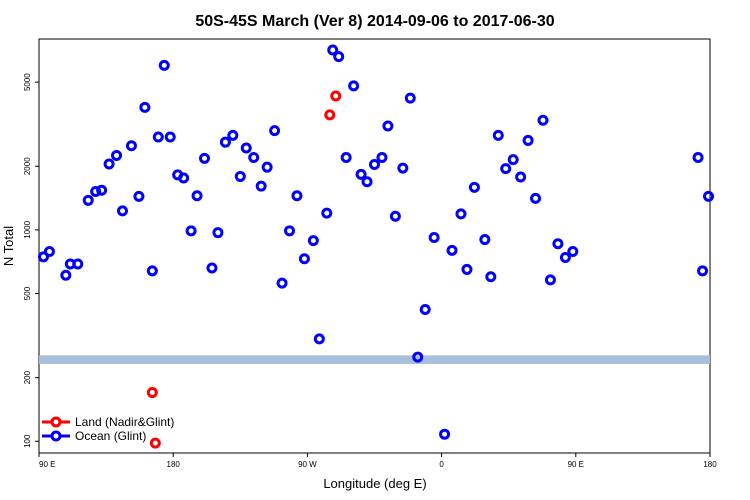 This screenshot has width=750, height=500. What do you see at coordinates (374, 360) in the screenshot?
I see `gap-band` at bounding box center [374, 360].